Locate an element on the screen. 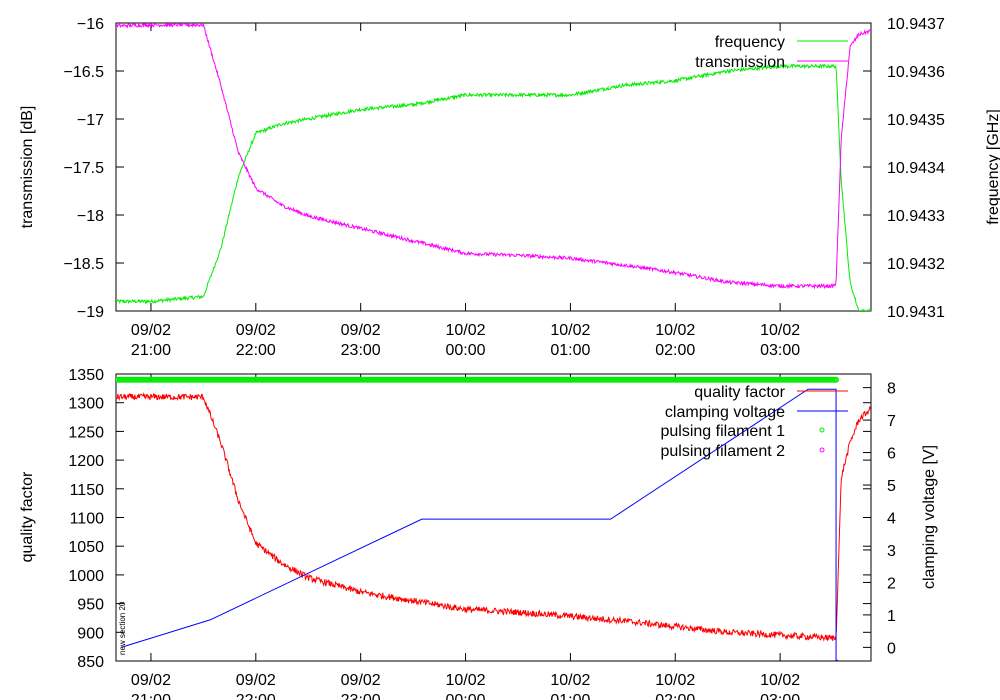  top-y-tick-label: −16 is located at coordinates (90, 24).